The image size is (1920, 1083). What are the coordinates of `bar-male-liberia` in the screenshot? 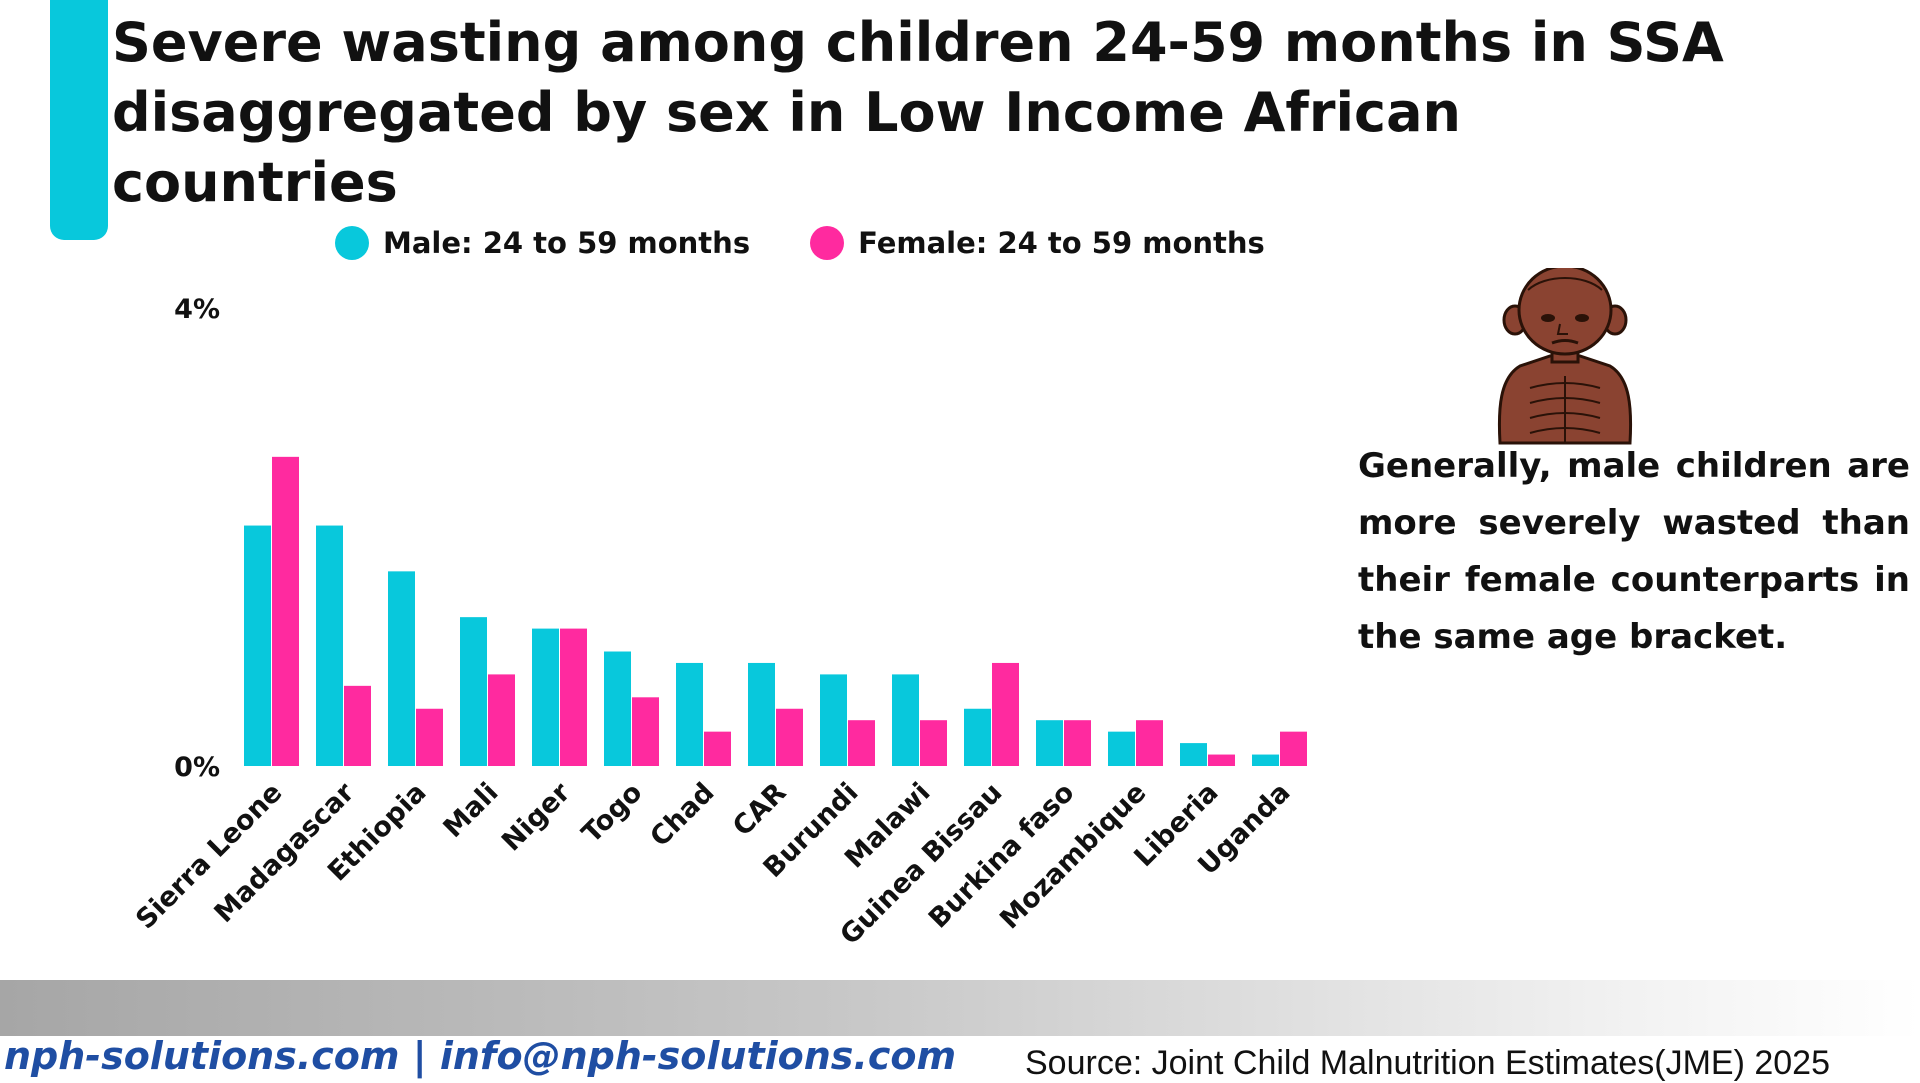 It's located at (1193, 754).